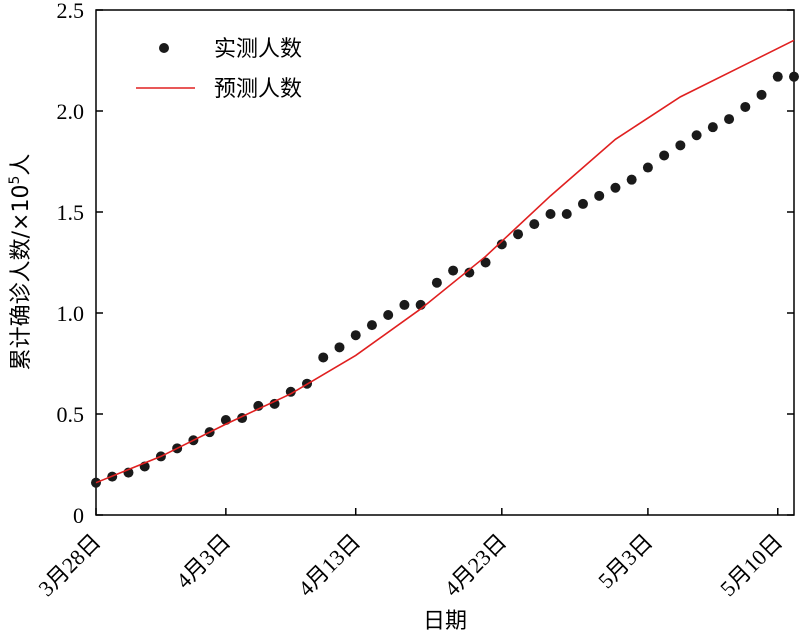 Image resolution: width=800 pixels, height=637 pixels. Describe the element at coordinates (258, 49) in the screenshot. I see `legend-label-measured: 实测人数` at that location.